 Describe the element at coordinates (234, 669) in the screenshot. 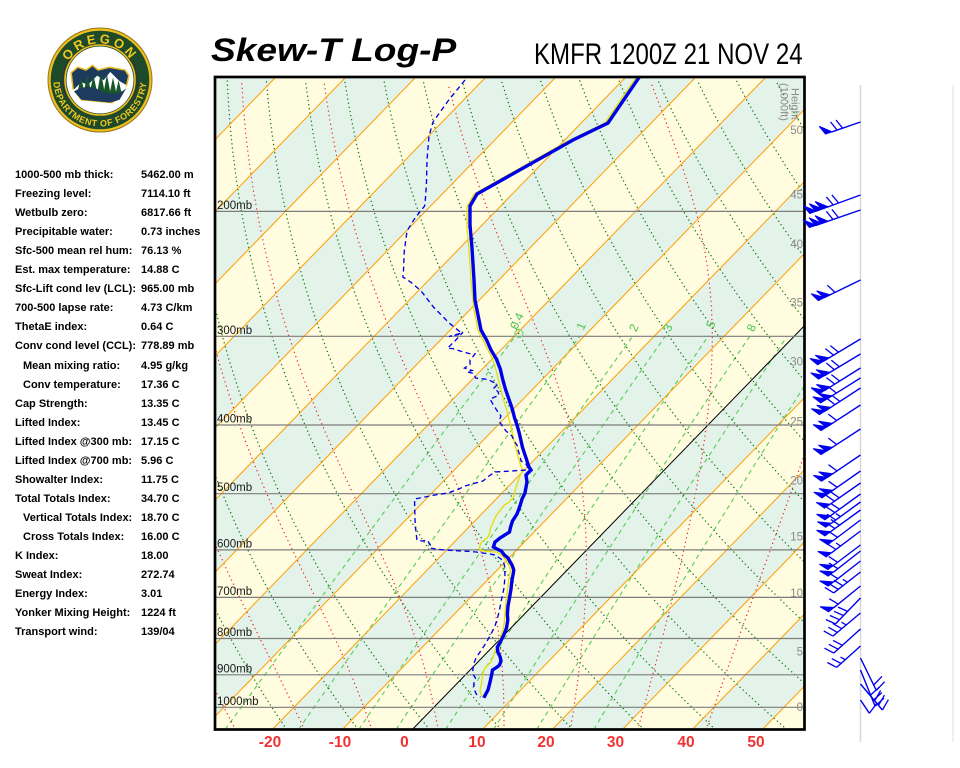

I see `svg-text: 900mb` at that location.